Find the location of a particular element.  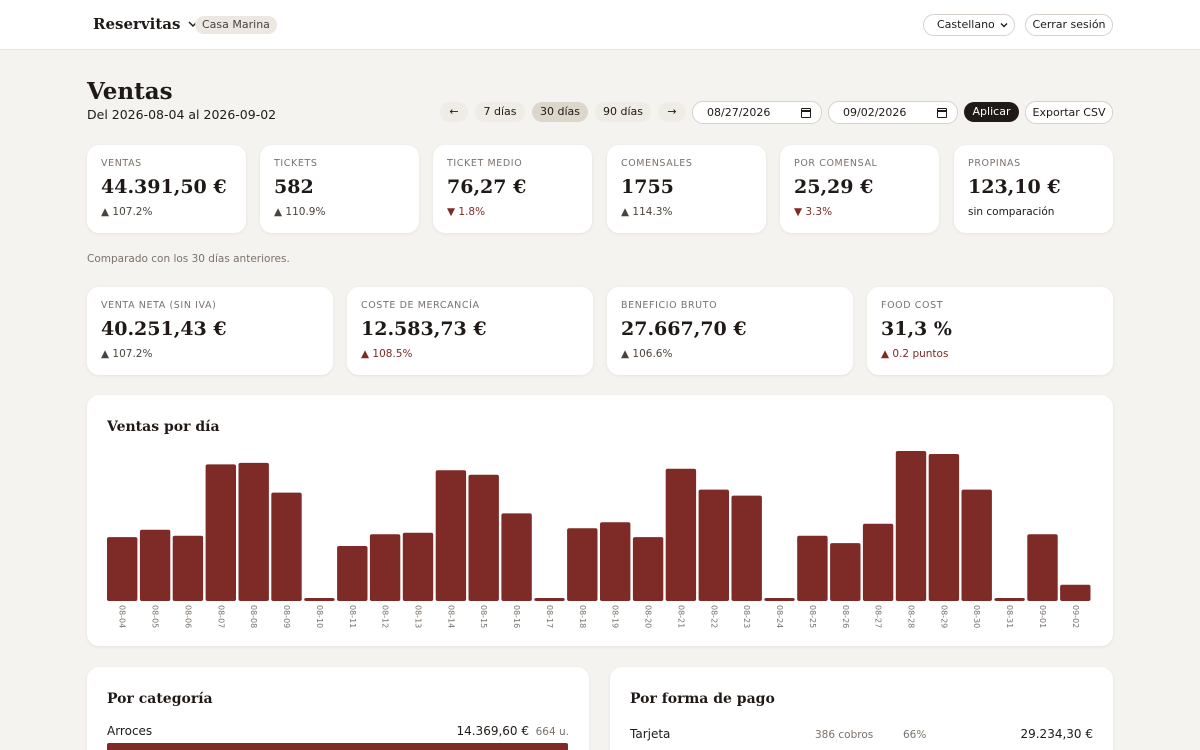

chart-tick-label: 08-30 is located at coordinates (976, 616).